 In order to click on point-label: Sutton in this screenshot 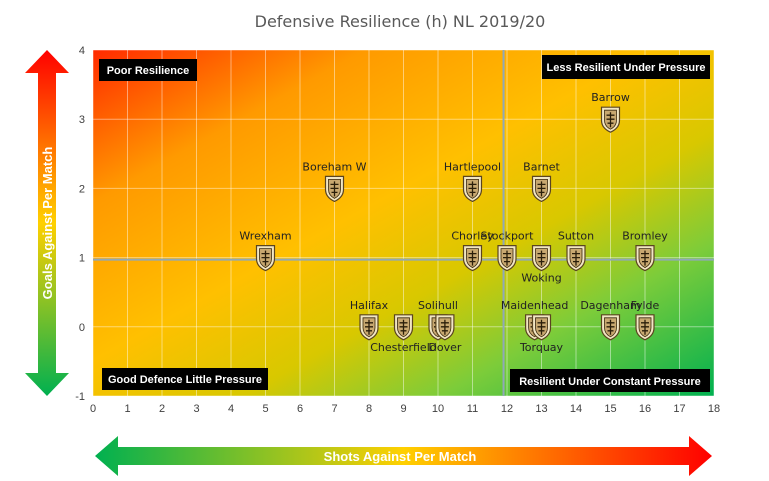, I will do `click(576, 236)`.